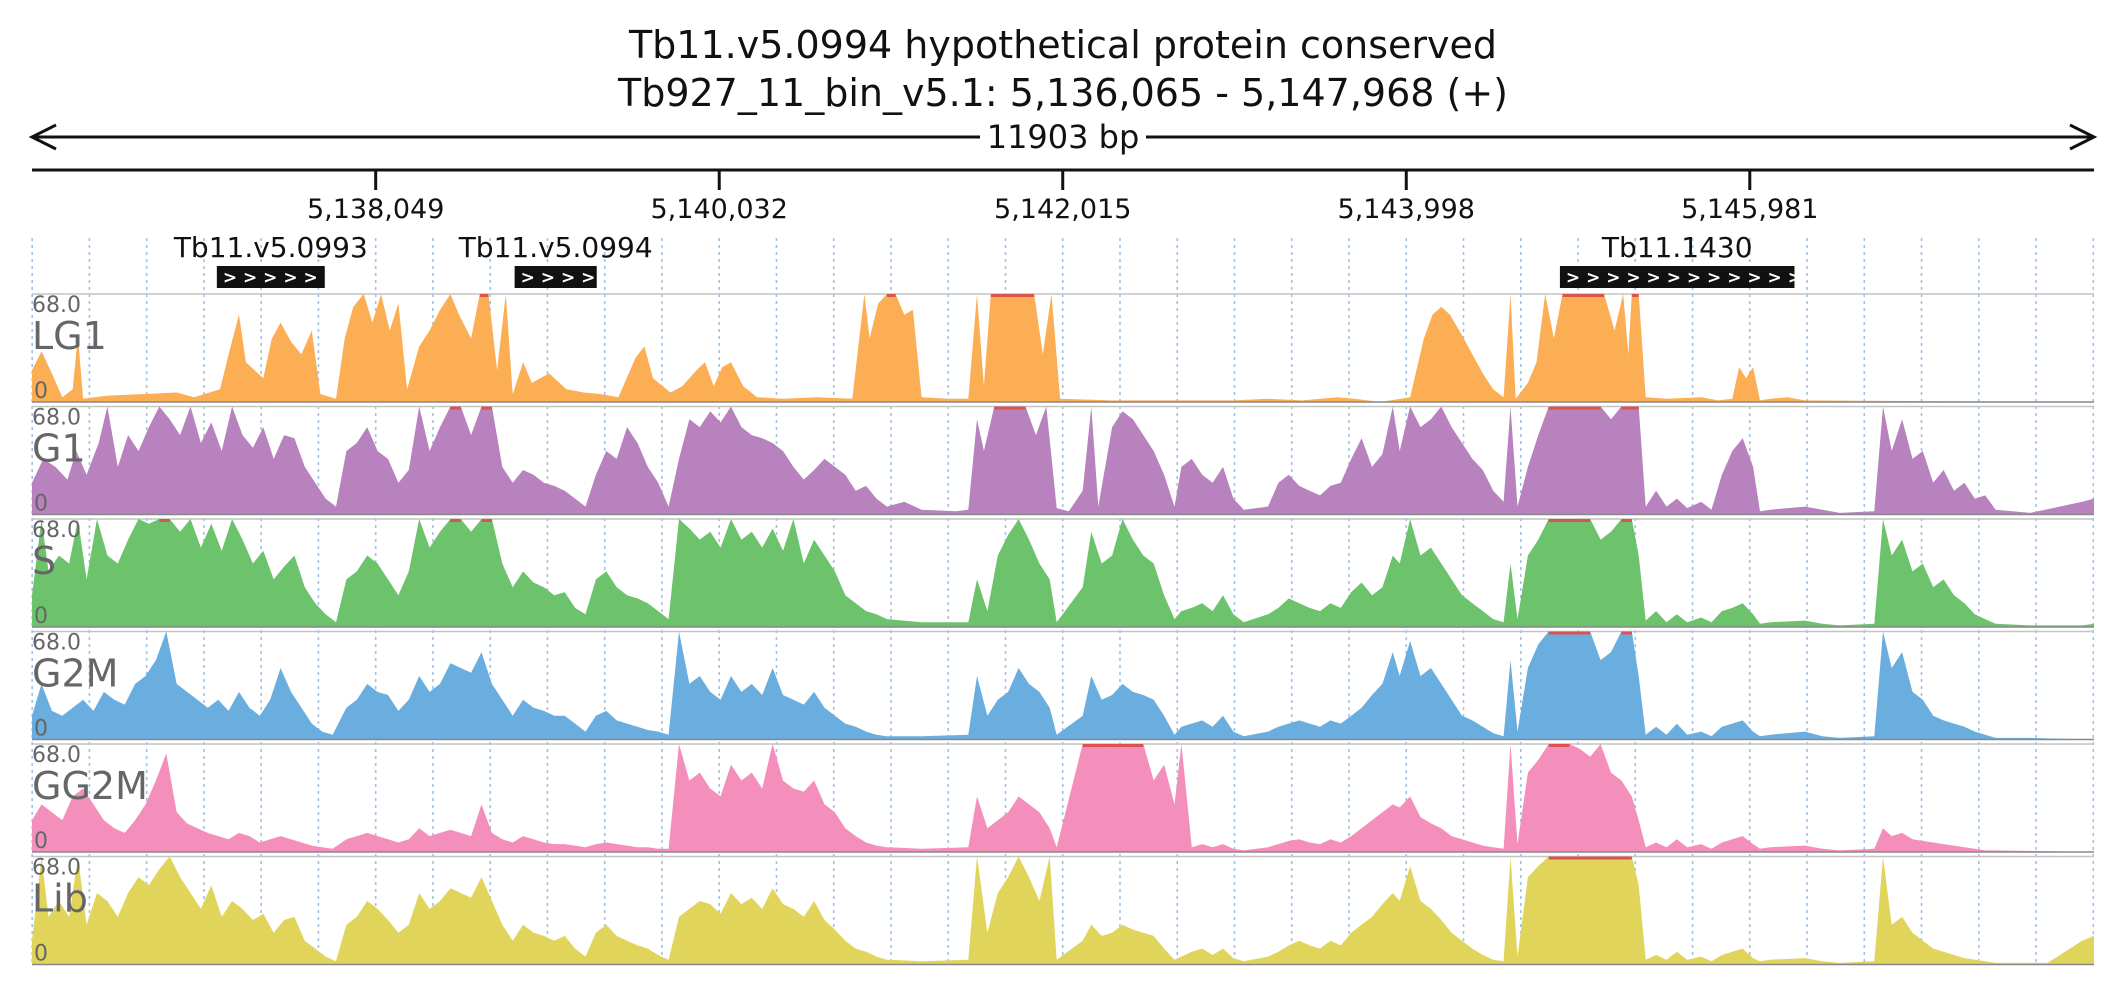  I want to click on ruler-tick-label: 5,142,015, so click(1062, 209).